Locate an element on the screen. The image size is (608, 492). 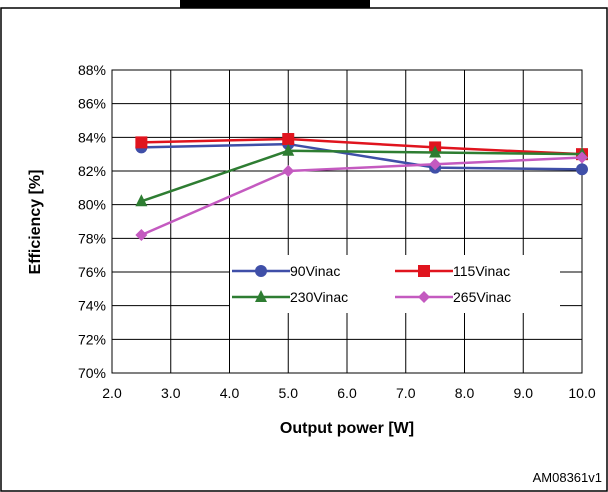
y-axis-title: Efficiency [%] is located at coordinates (35, 222).